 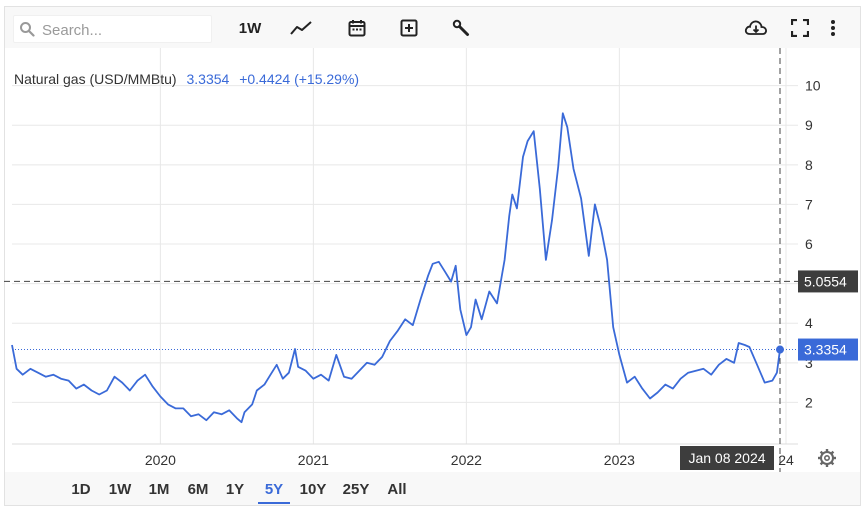 What do you see at coordinates (356, 489) in the screenshot?
I see `range-button-25y: 25Y` at bounding box center [356, 489].